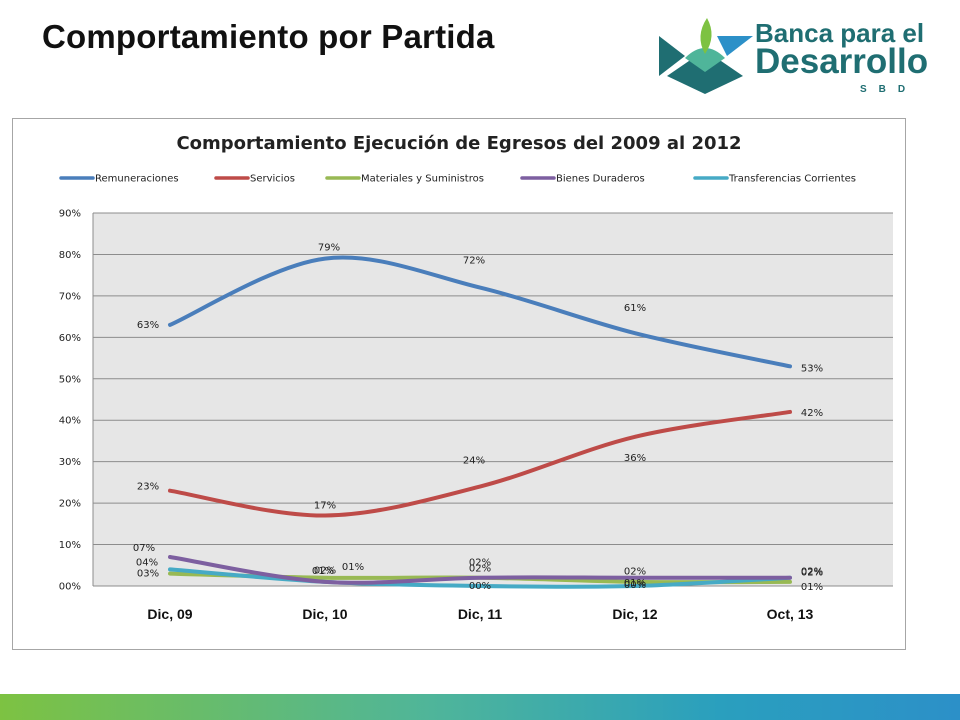 The width and height of the screenshot is (960, 720). I want to click on logo-leaf-icon, so click(706, 56).